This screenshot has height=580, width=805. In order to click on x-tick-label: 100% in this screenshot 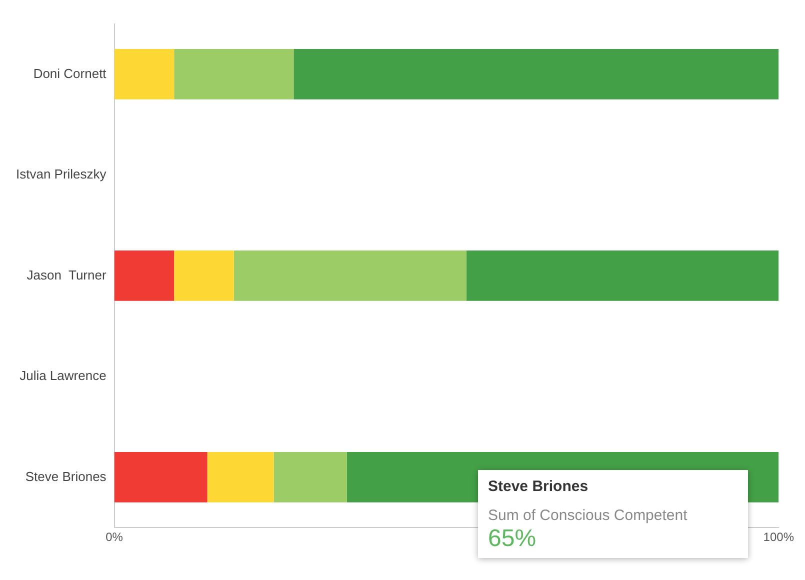, I will do `click(778, 537)`.